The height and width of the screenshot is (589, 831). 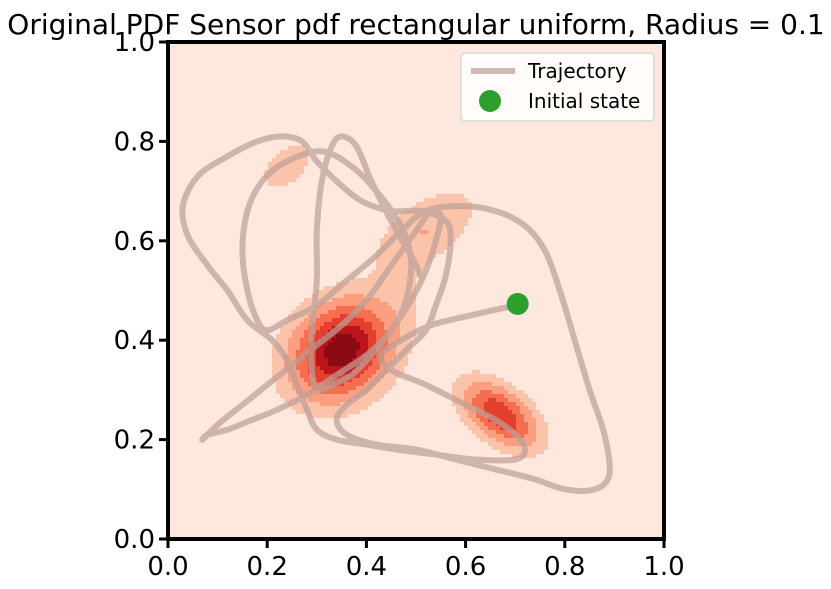 I want to click on x-tick-label: 0.6, so click(x=465, y=567).